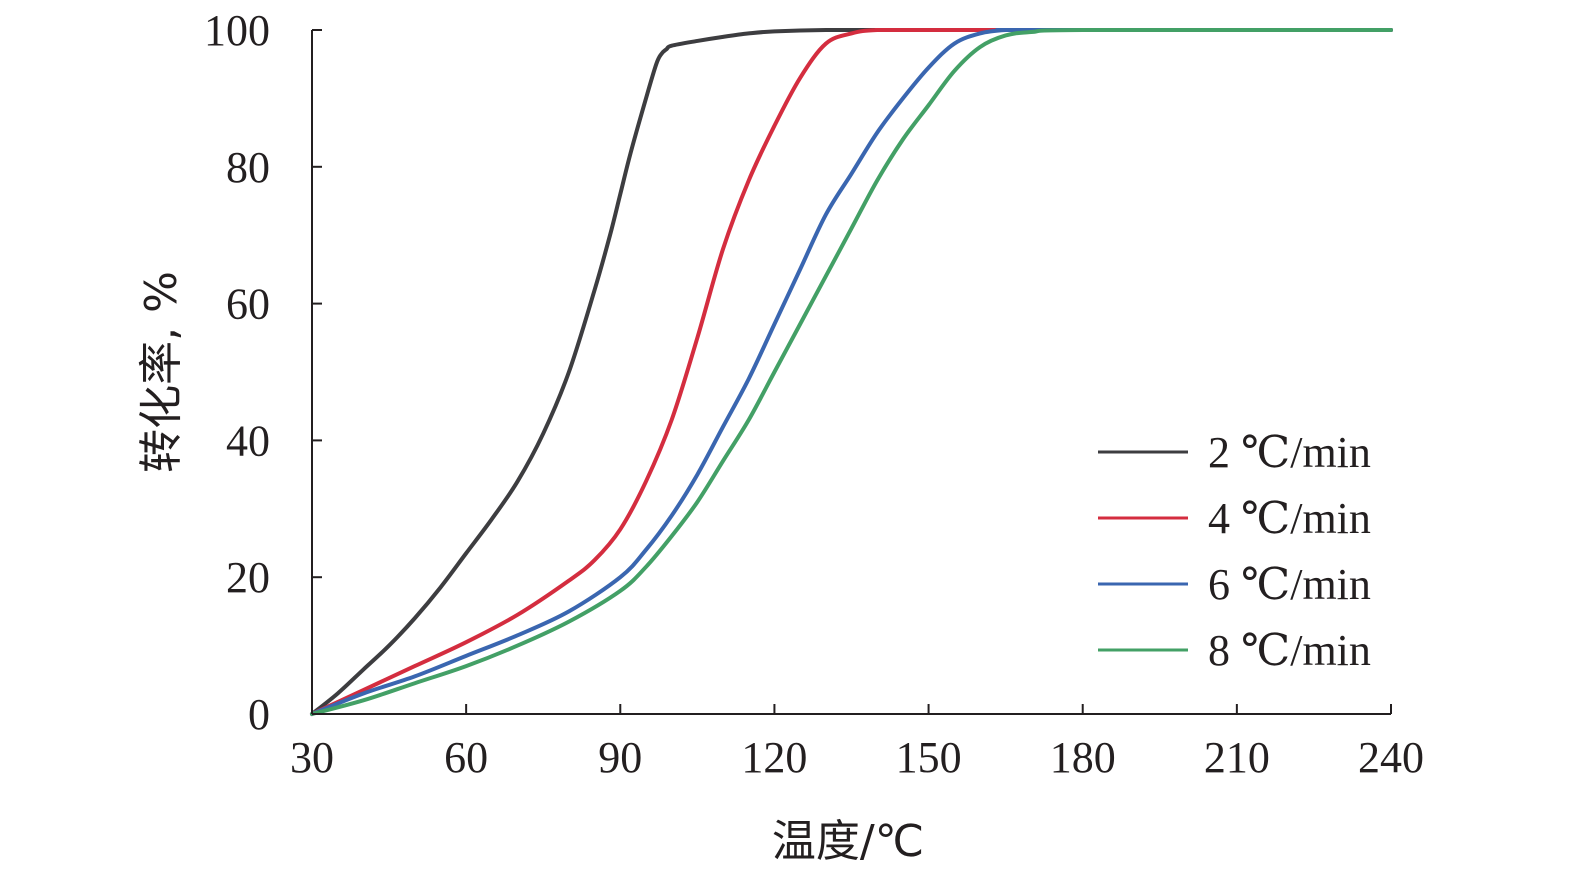 This screenshot has height=875, width=1575. What do you see at coordinates (248, 577) in the screenshot?
I see `y-tick-label: 20` at bounding box center [248, 577].